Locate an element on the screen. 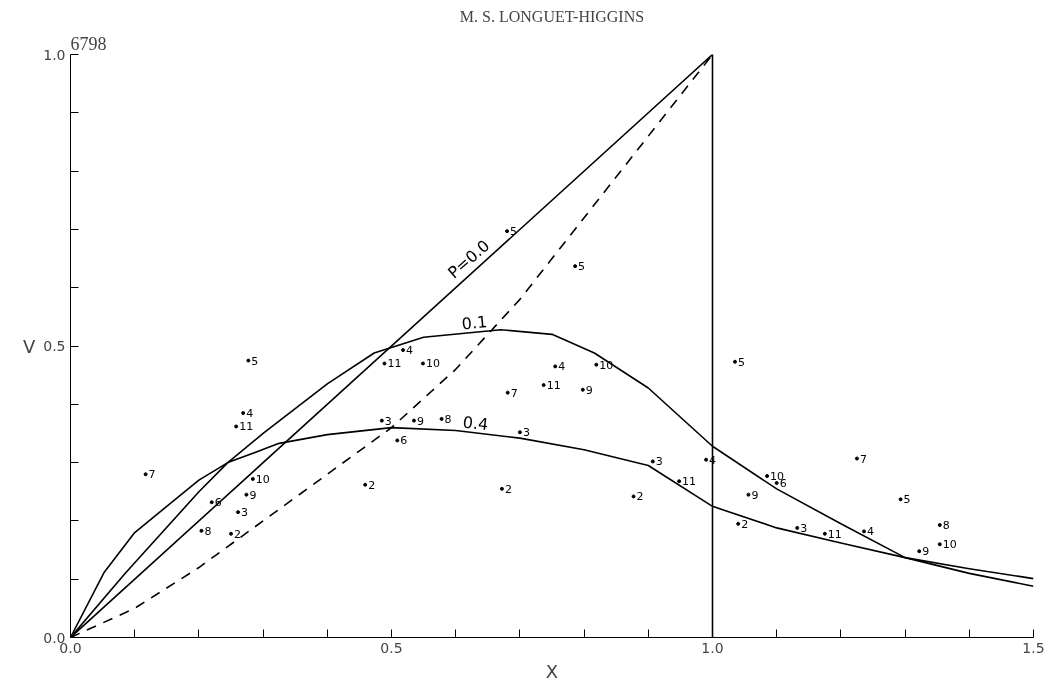  series-label: 8 is located at coordinates (208, 531).